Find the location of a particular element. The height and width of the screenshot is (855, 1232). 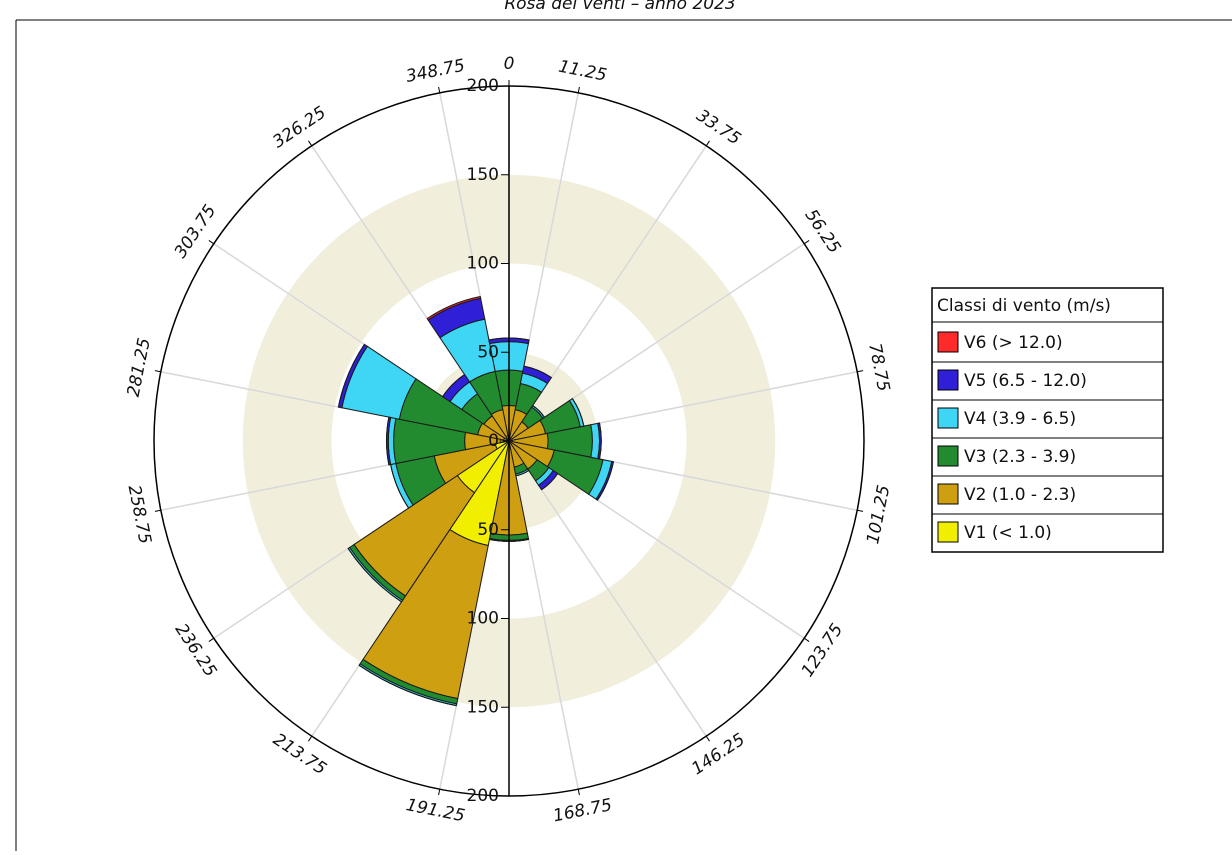

legend-label: V6 (> 12.0) is located at coordinates (1013, 343).